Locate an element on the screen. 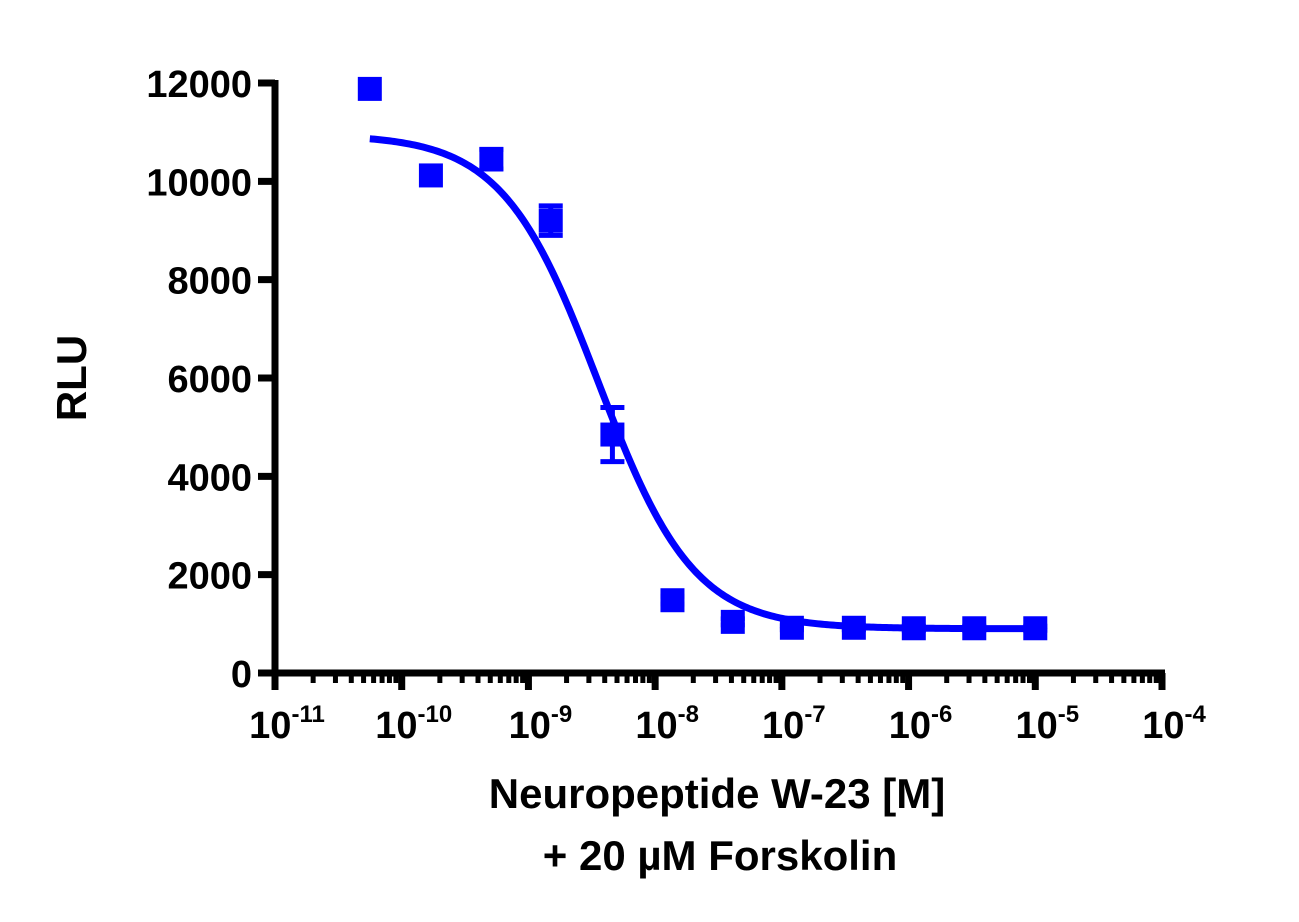 Image resolution: width=1299 pixels, height=922 pixels. x-axis-subtitle: + 20 µM Forskolin is located at coordinates (720, 855).